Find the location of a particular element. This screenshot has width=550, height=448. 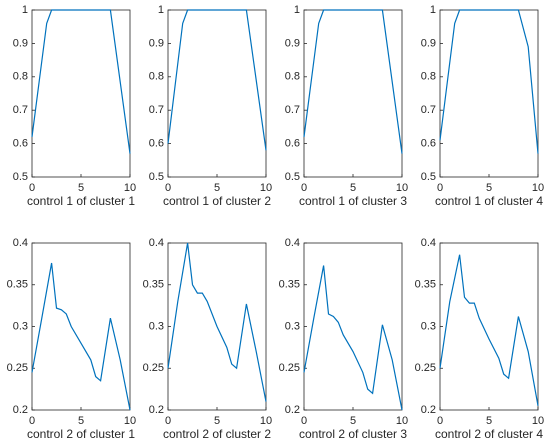

x-axis-label: control 1 of cluster 3 is located at coordinates (353, 201).